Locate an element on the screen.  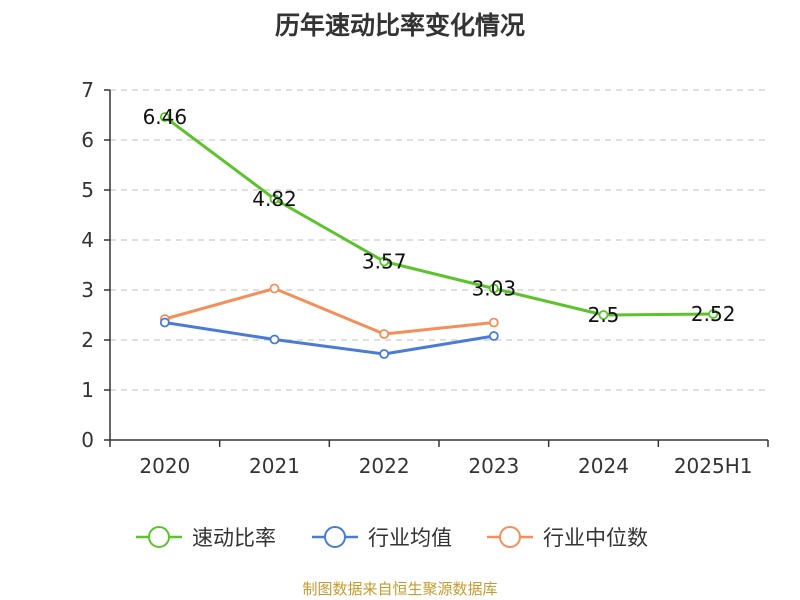
data-label: 6.46 is located at coordinates (165, 117).